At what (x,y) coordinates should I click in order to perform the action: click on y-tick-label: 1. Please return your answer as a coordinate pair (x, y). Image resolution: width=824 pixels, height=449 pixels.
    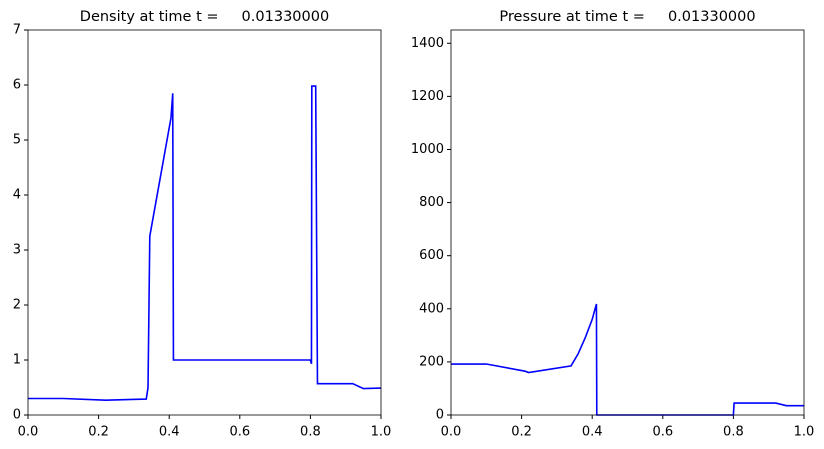
    Looking at the image, I should click on (17, 360).